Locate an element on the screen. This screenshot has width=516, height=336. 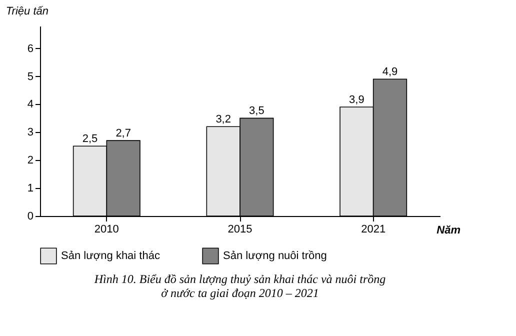
y-tick-label: 5 is located at coordinates (30, 76).